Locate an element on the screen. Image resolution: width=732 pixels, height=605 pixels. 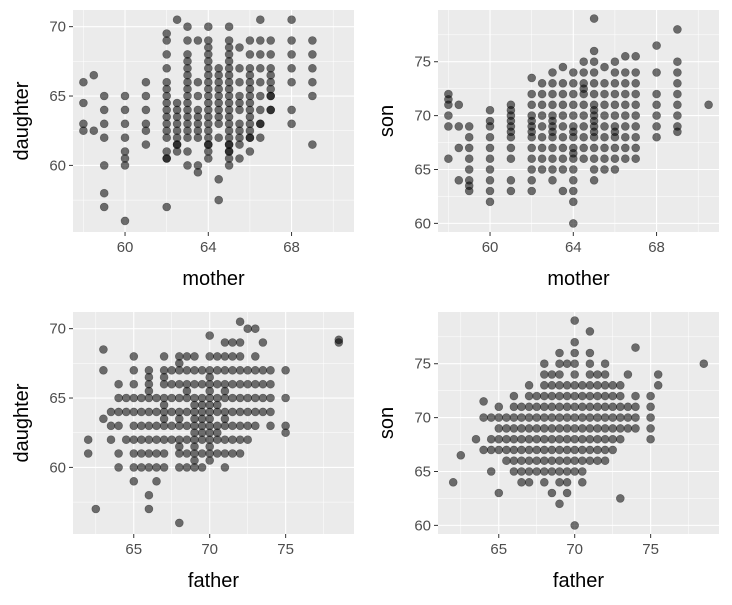
x-tick-label: 70 is located at coordinates (209, 549).